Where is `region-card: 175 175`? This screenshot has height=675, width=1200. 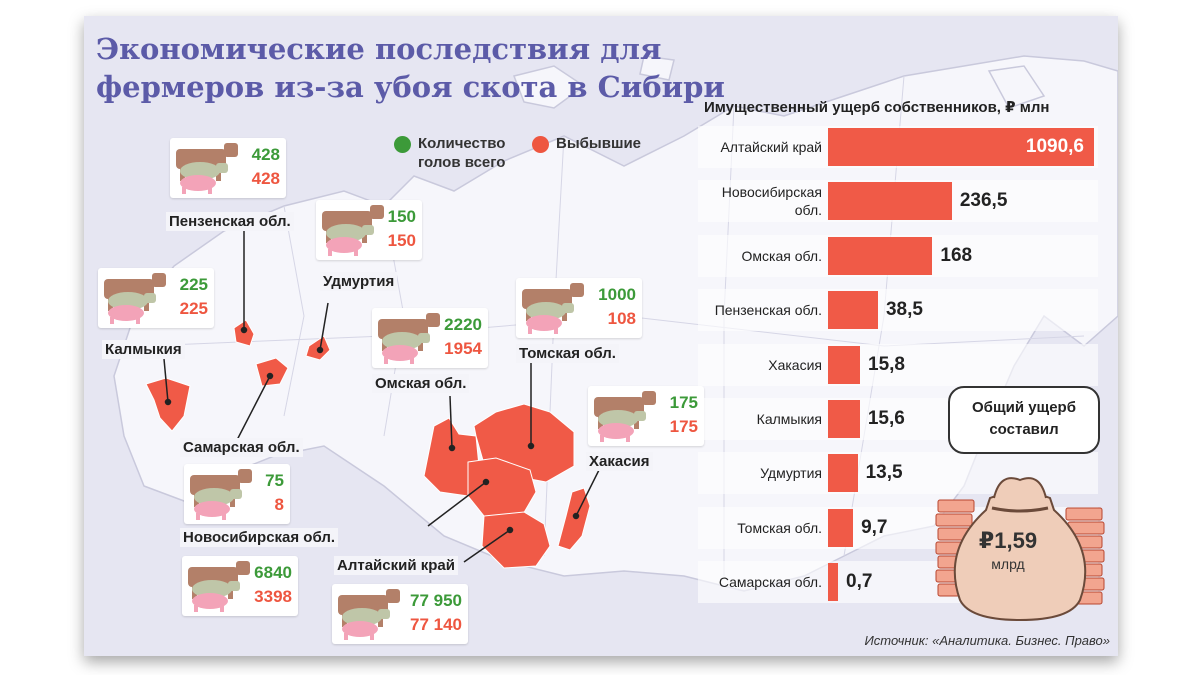
region-card: 175 175 is located at coordinates (646, 416).